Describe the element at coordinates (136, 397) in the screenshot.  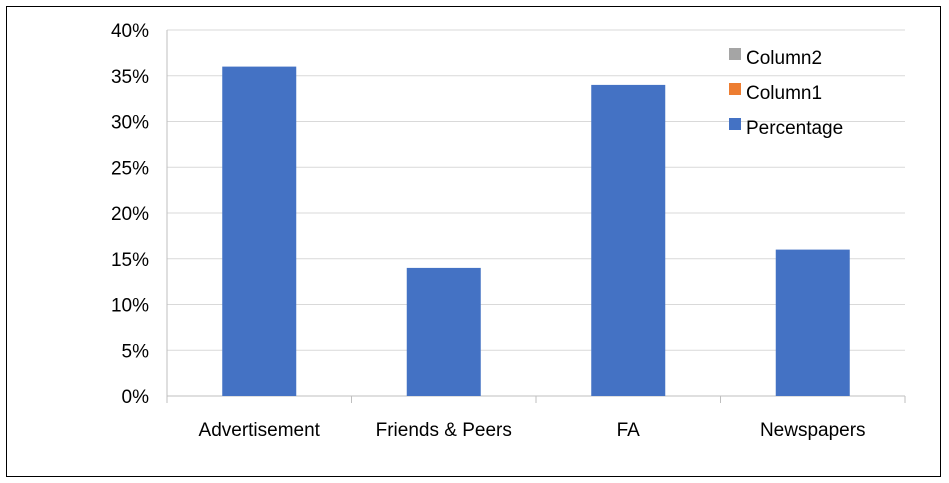
I see `y-tick-label: 0%` at that location.